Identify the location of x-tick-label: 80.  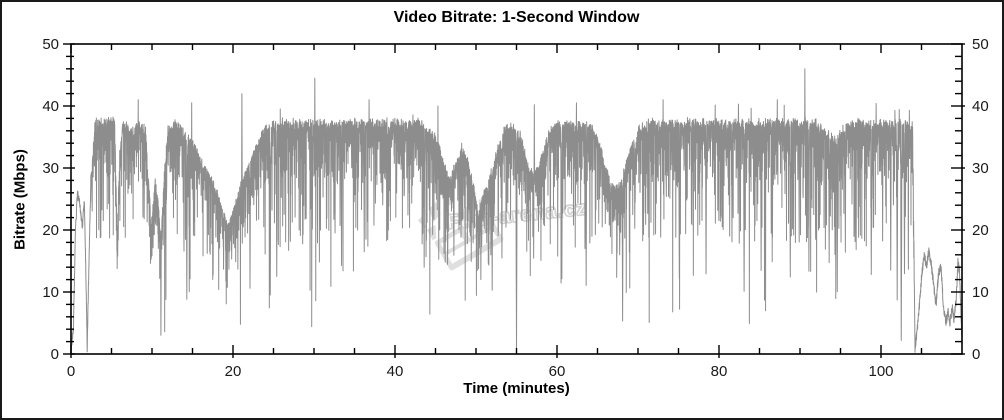
(719, 371).